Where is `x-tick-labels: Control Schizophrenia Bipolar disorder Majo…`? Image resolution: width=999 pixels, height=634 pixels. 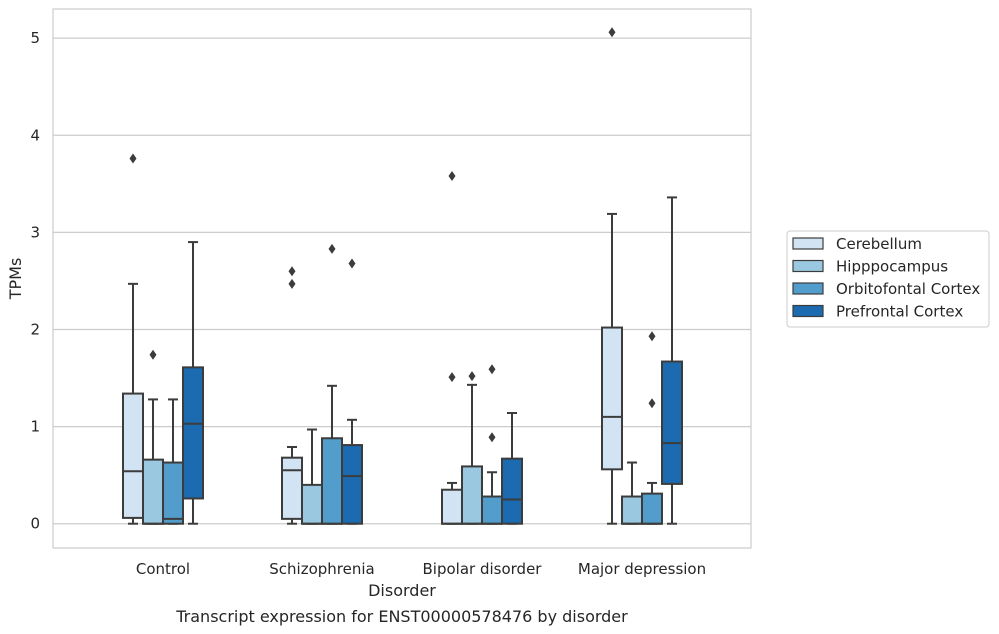
x-tick-labels: Control Schizophrenia Bipolar disorder Majo… is located at coordinates (421, 569).